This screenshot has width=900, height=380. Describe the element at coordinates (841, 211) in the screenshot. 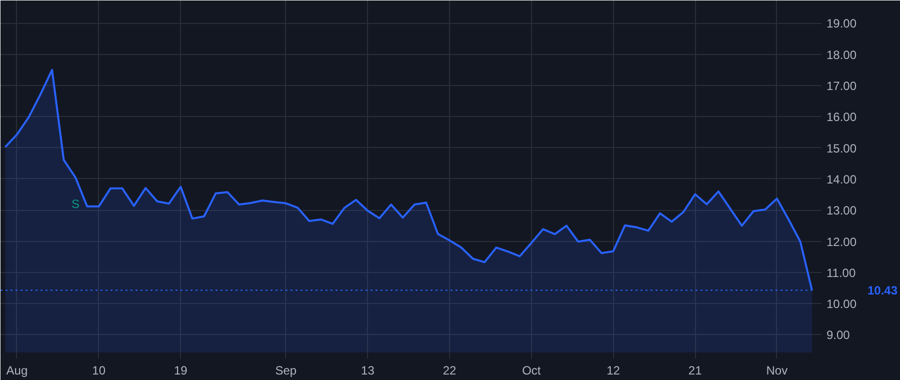

I see `y-tick-label: 13.00` at that location.